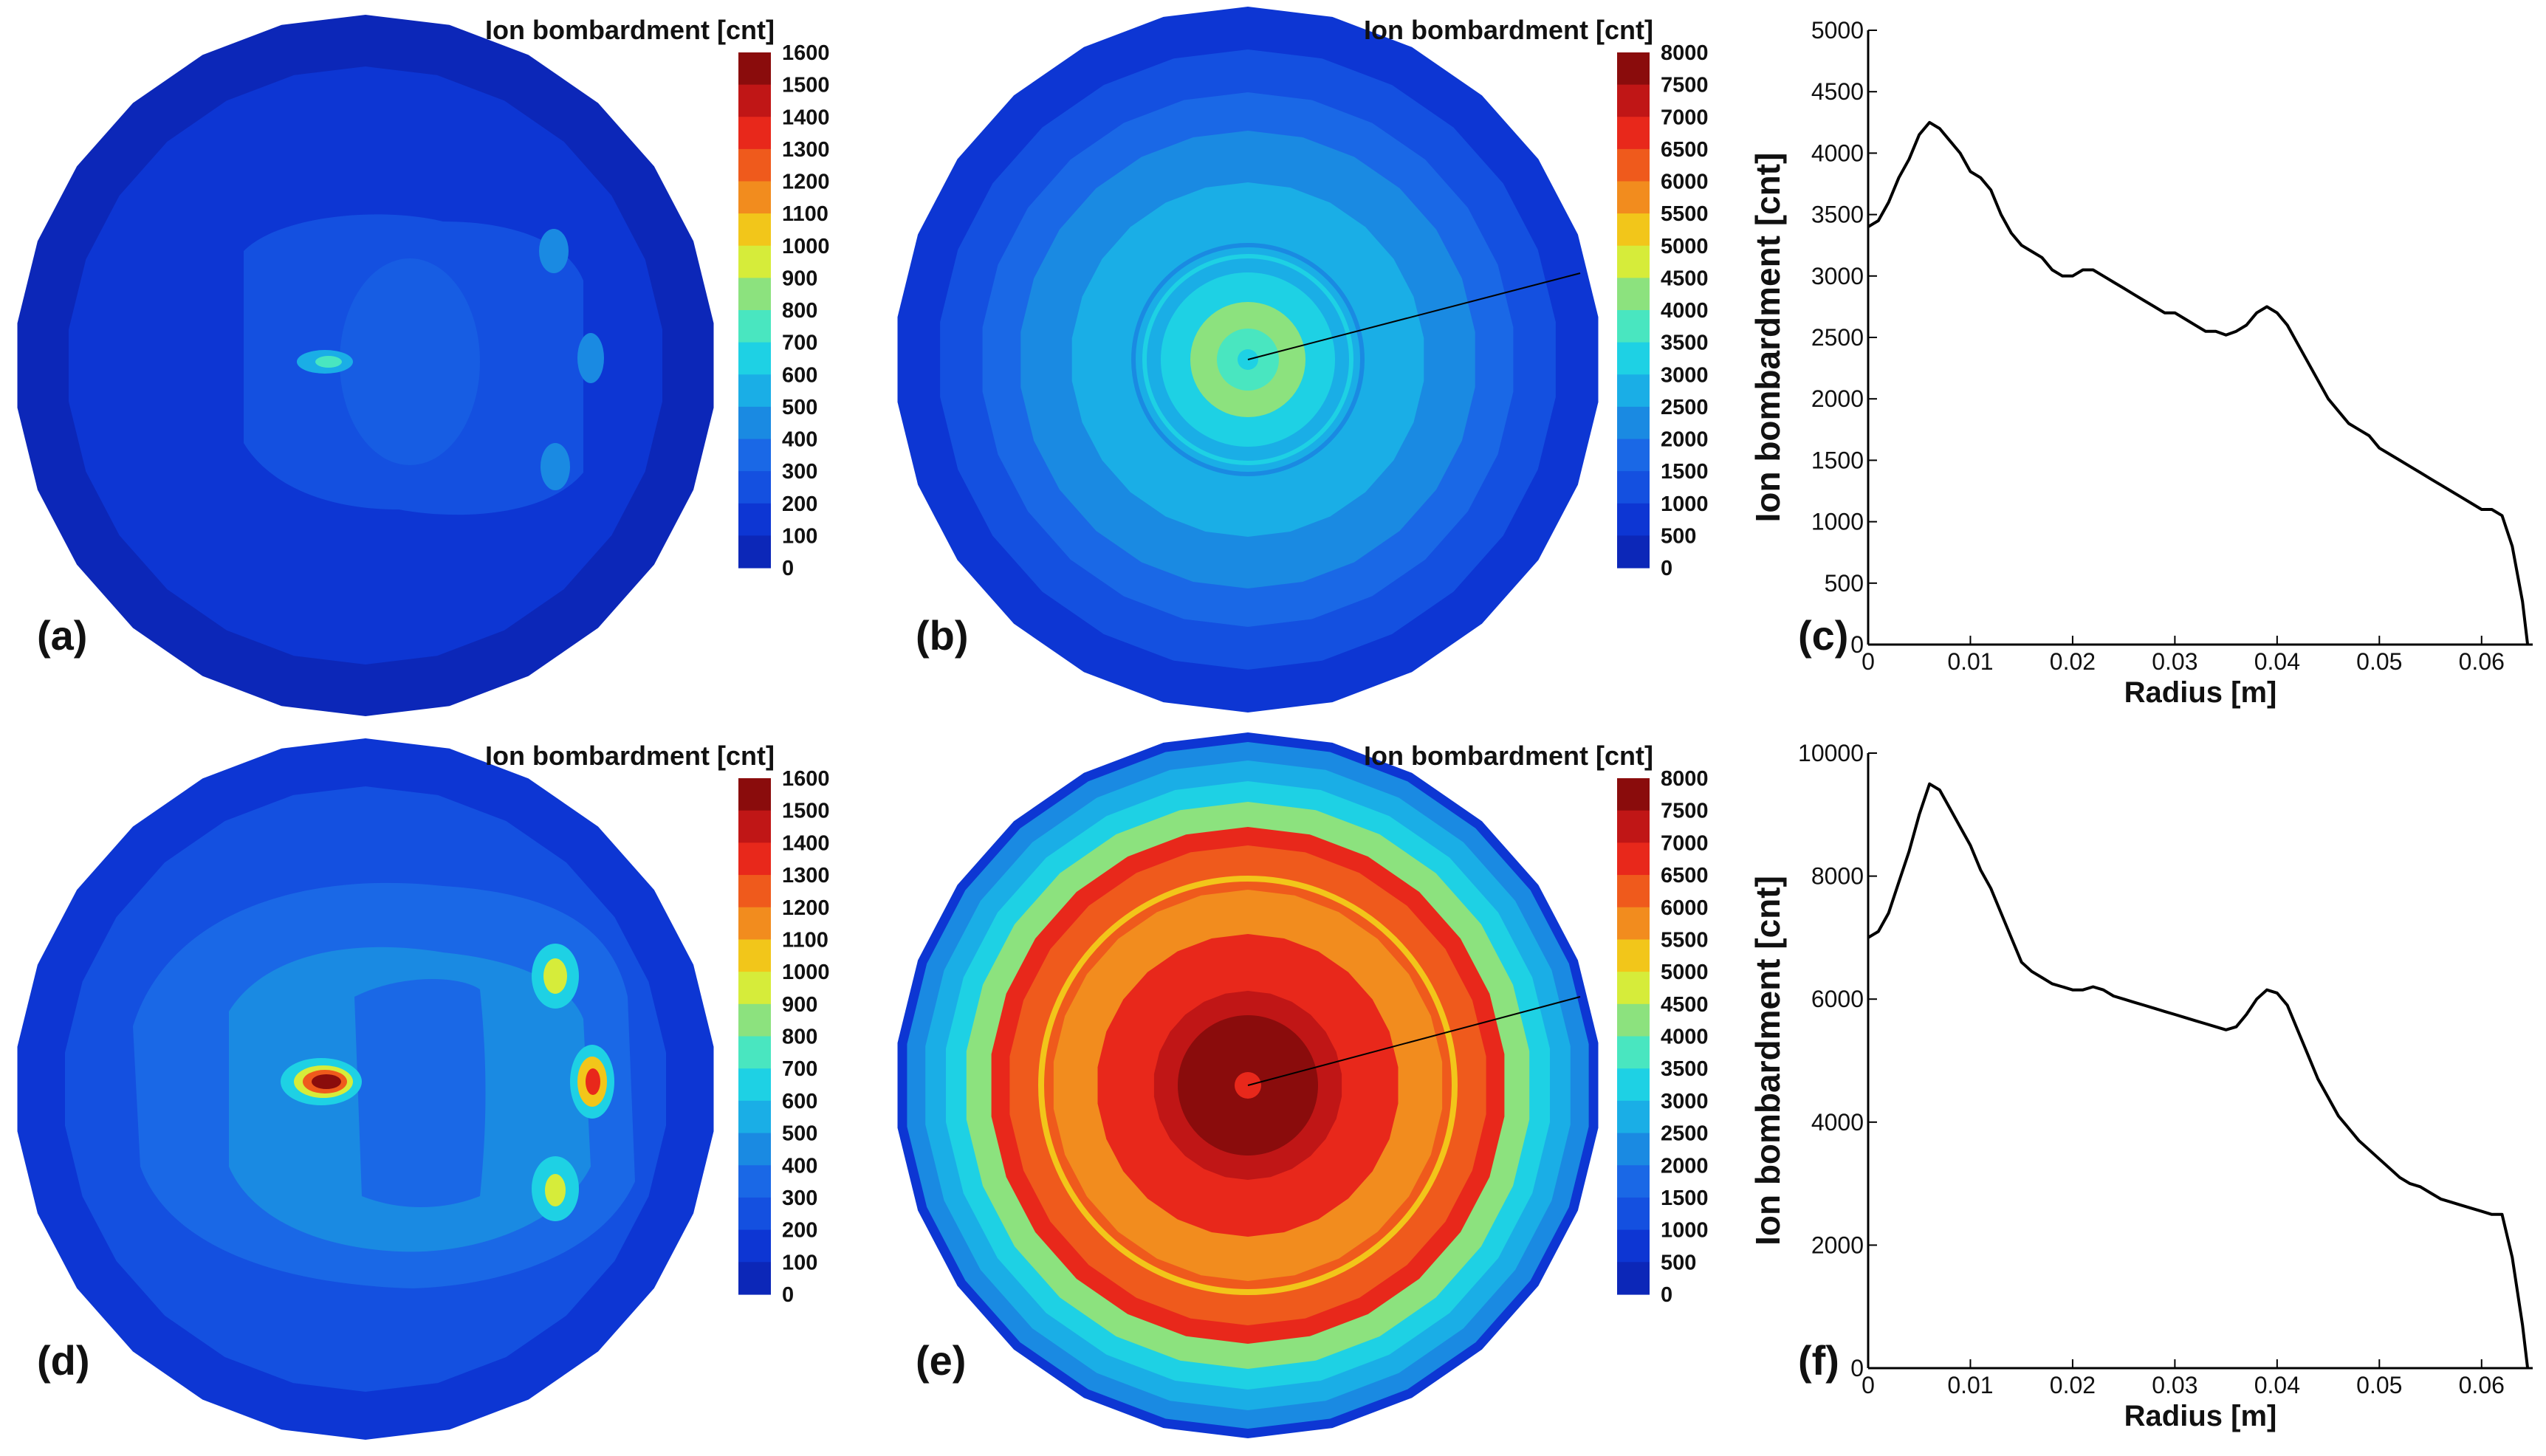 This screenshot has width=2546, height=1456. What do you see at coordinates (420, 1093) in the screenshot?
I see `panel-d-inner` at bounding box center [420, 1093].